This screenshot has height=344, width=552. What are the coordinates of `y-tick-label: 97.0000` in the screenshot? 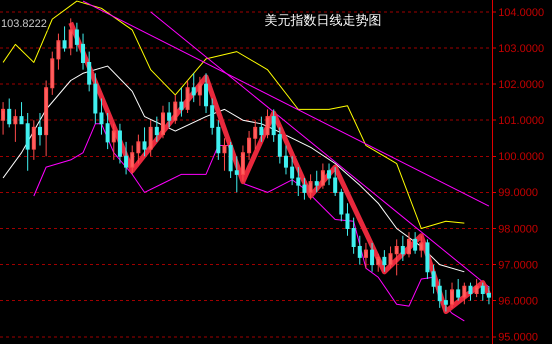 It's located at (518, 265).